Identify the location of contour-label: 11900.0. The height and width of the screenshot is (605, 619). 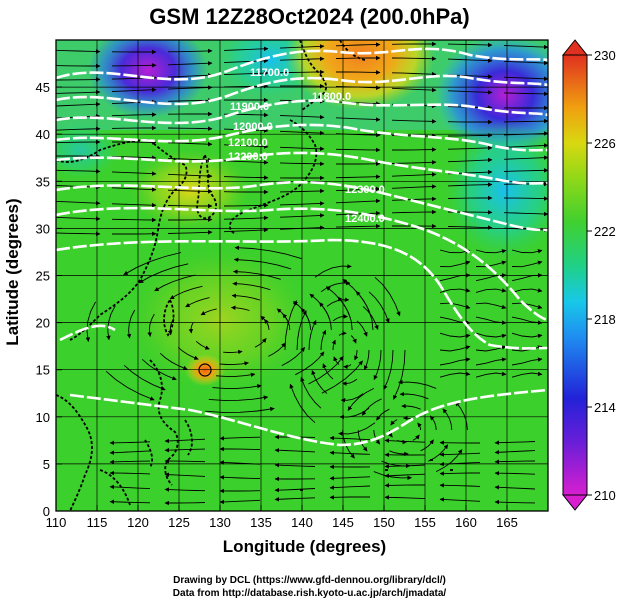
(249, 107).